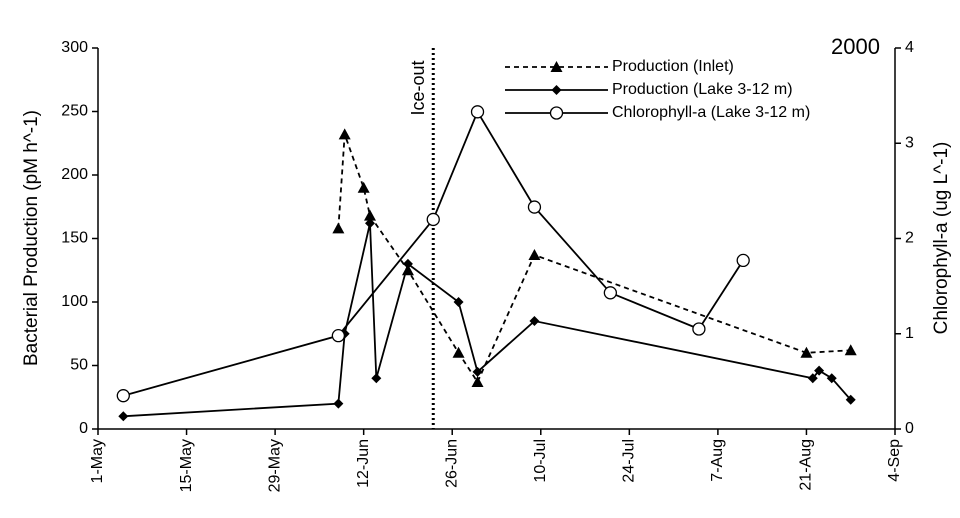 Image resolution: width=960 pixels, height=518 pixels. Describe the element at coordinates (855, 46) in the screenshot. I see `annotation: 2000` at that location.